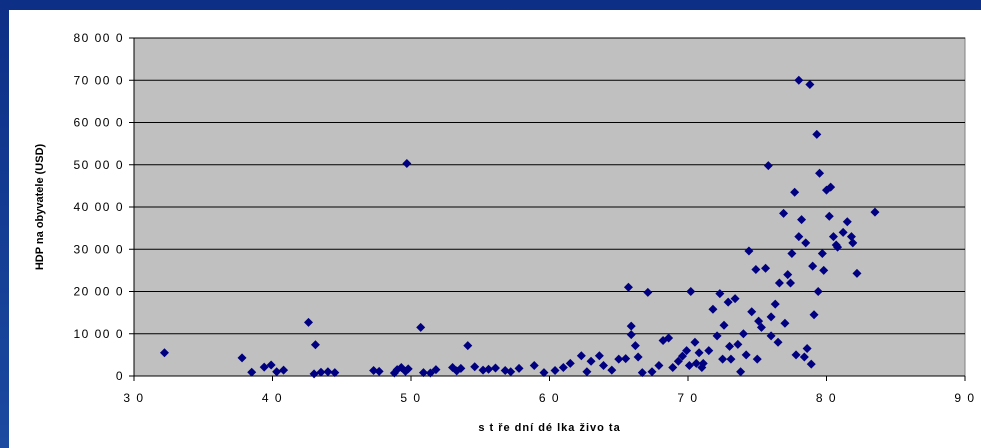  Describe the element at coordinates (272, 398) in the screenshot. I see `x-tick-label: 4 0` at that location.